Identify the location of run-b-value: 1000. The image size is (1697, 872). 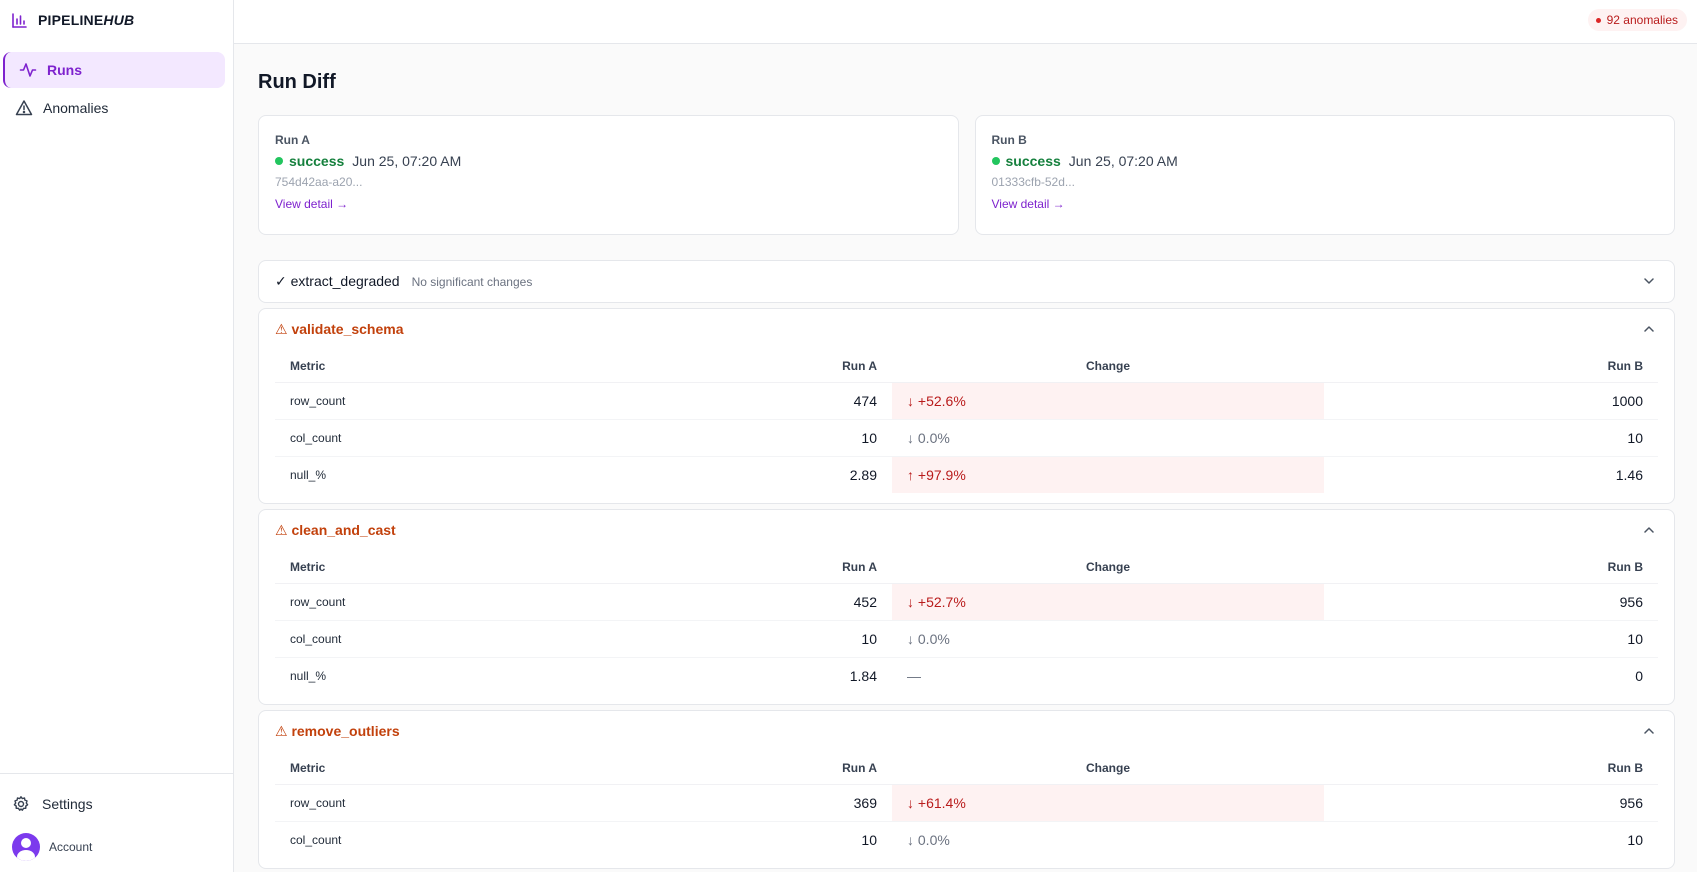
(1491, 401).